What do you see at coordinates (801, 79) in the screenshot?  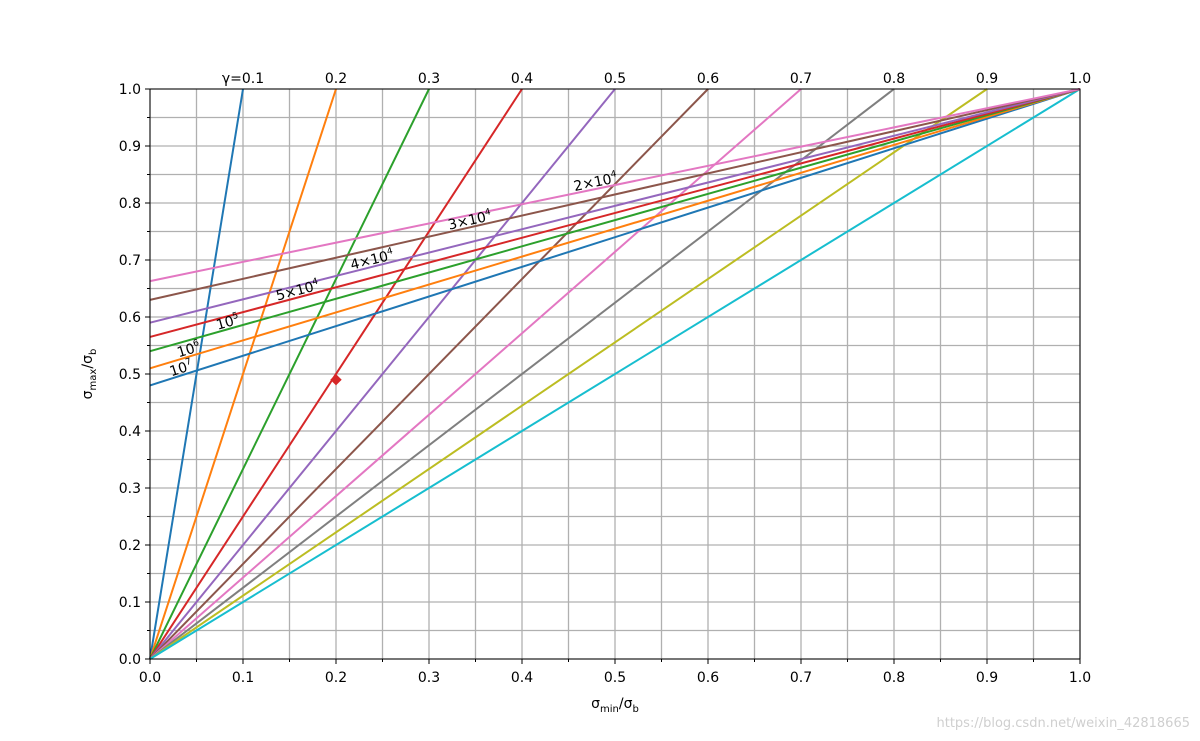 I see `gamma-label: 0.7` at bounding box center [801, 79].